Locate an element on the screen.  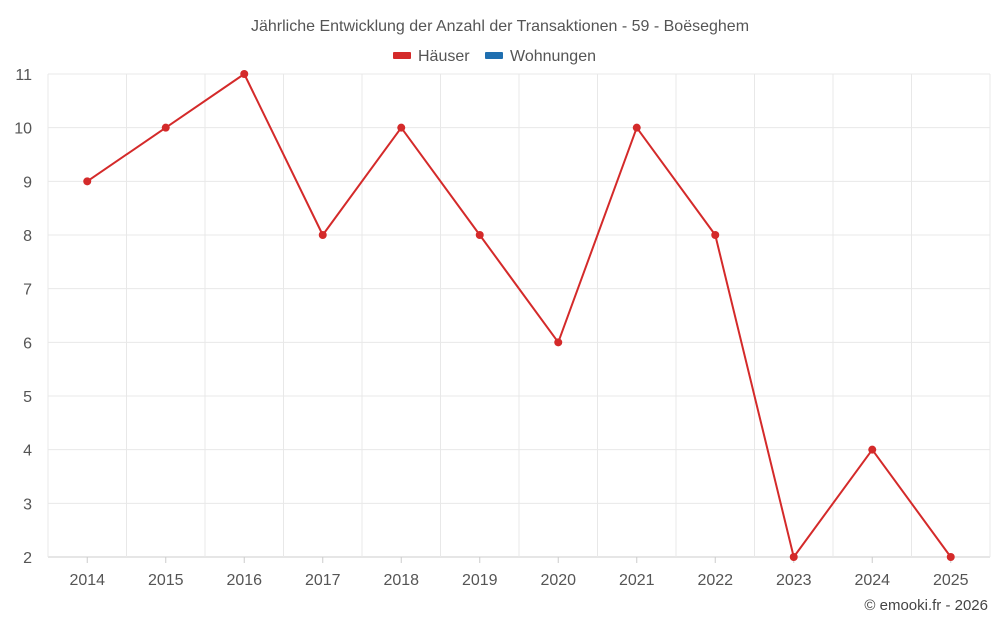
legend-item-wohnungen: Wohnungen is located at coordinates (540, 56).